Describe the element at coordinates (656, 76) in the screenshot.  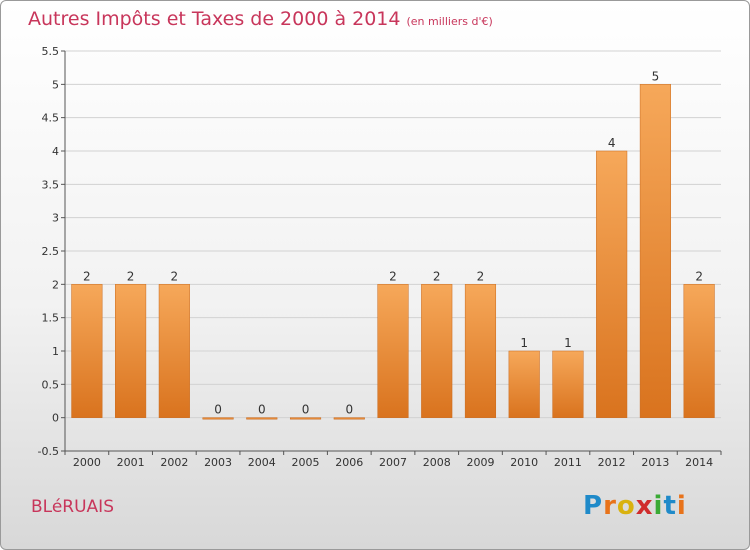
I see `bar-value-label: 5` at that location.